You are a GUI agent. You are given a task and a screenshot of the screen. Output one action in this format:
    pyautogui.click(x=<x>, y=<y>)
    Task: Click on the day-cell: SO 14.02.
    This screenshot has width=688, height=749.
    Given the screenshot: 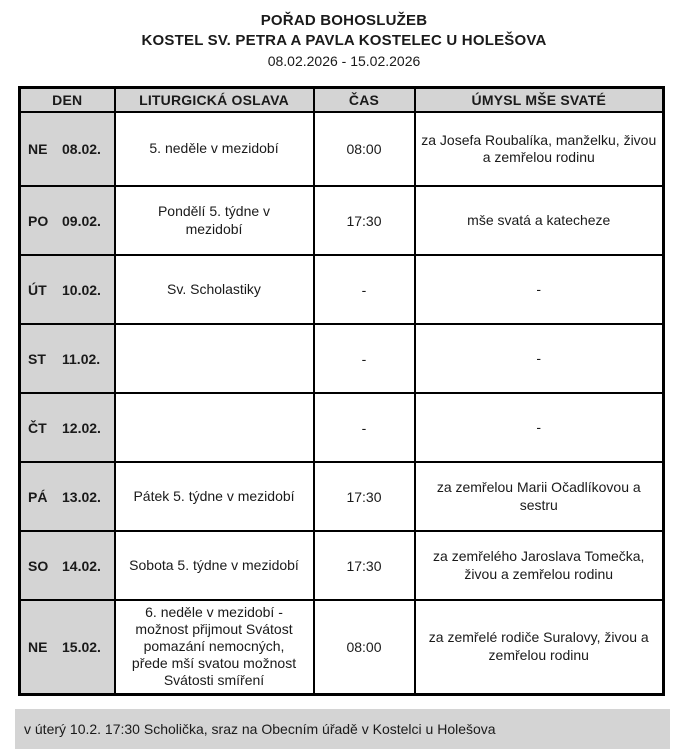 What is the action you would take?
    pyautogui.click(x=67, y=565)
    